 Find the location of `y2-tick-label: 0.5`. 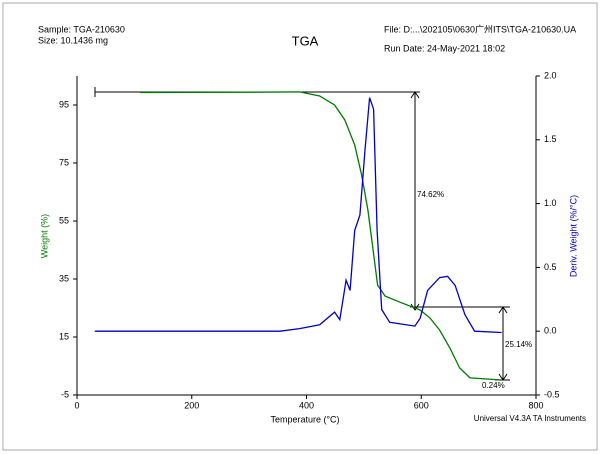

y2-tick-label: 0.5 is located at coordinates (550, 267).